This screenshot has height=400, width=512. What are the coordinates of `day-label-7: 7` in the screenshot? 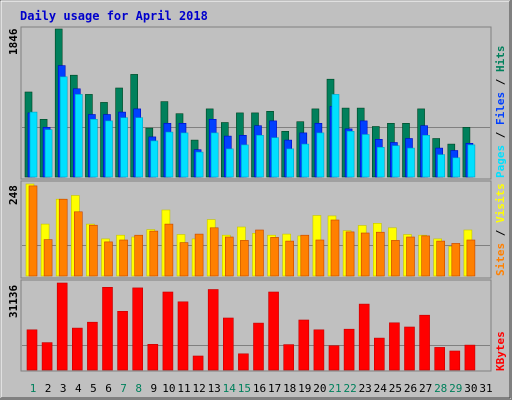 It's located at (123, 388).